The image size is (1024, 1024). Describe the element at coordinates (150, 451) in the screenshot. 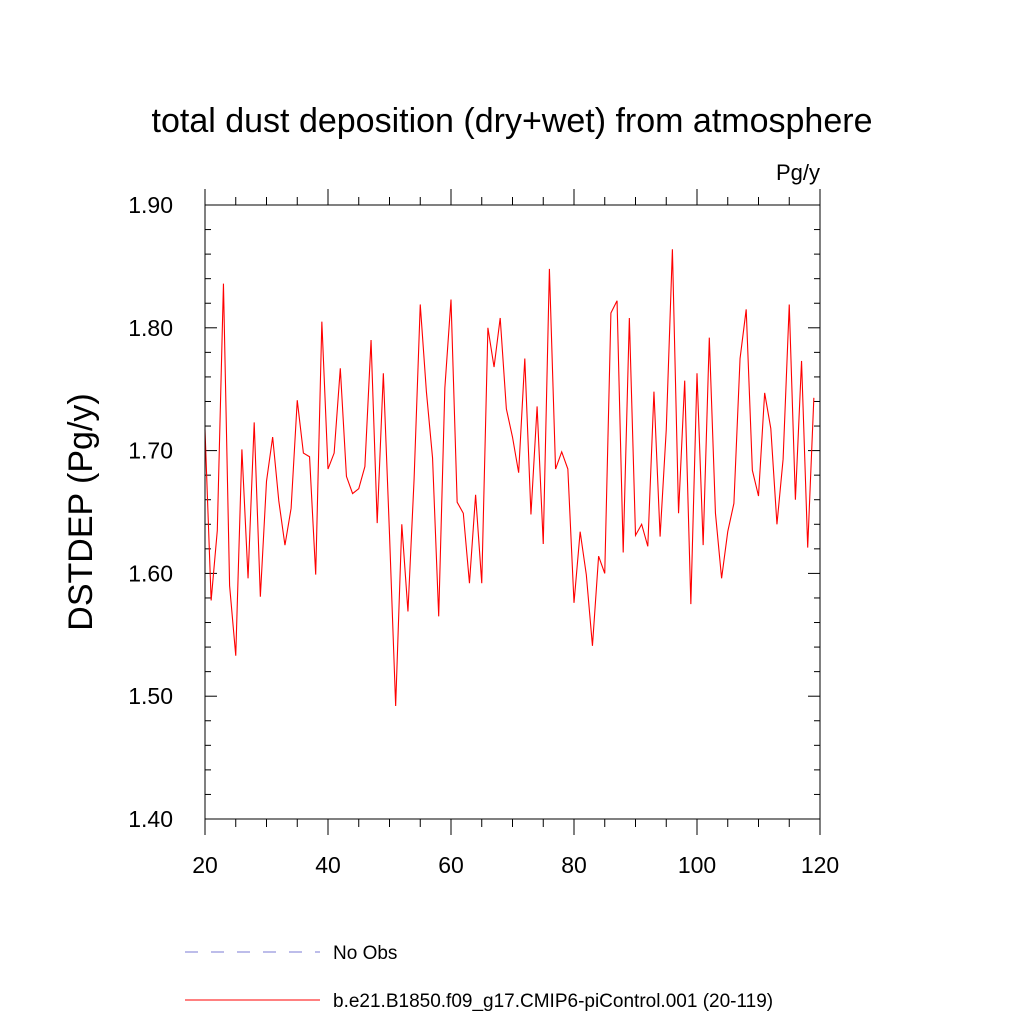

I see `y-tick-label: 1.70` at that location.